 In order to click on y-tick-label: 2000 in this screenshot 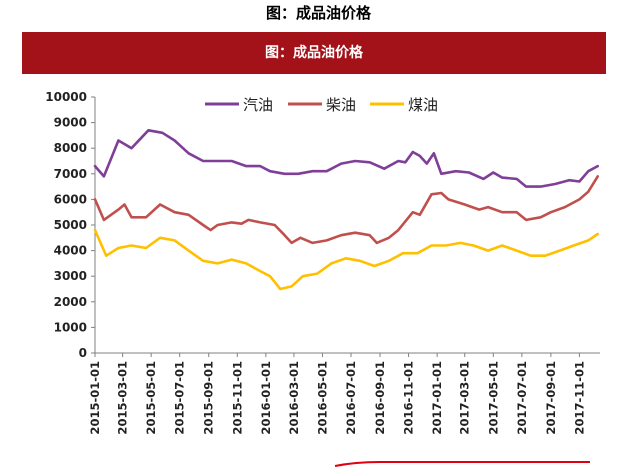, I will do `click(70, 302)`.